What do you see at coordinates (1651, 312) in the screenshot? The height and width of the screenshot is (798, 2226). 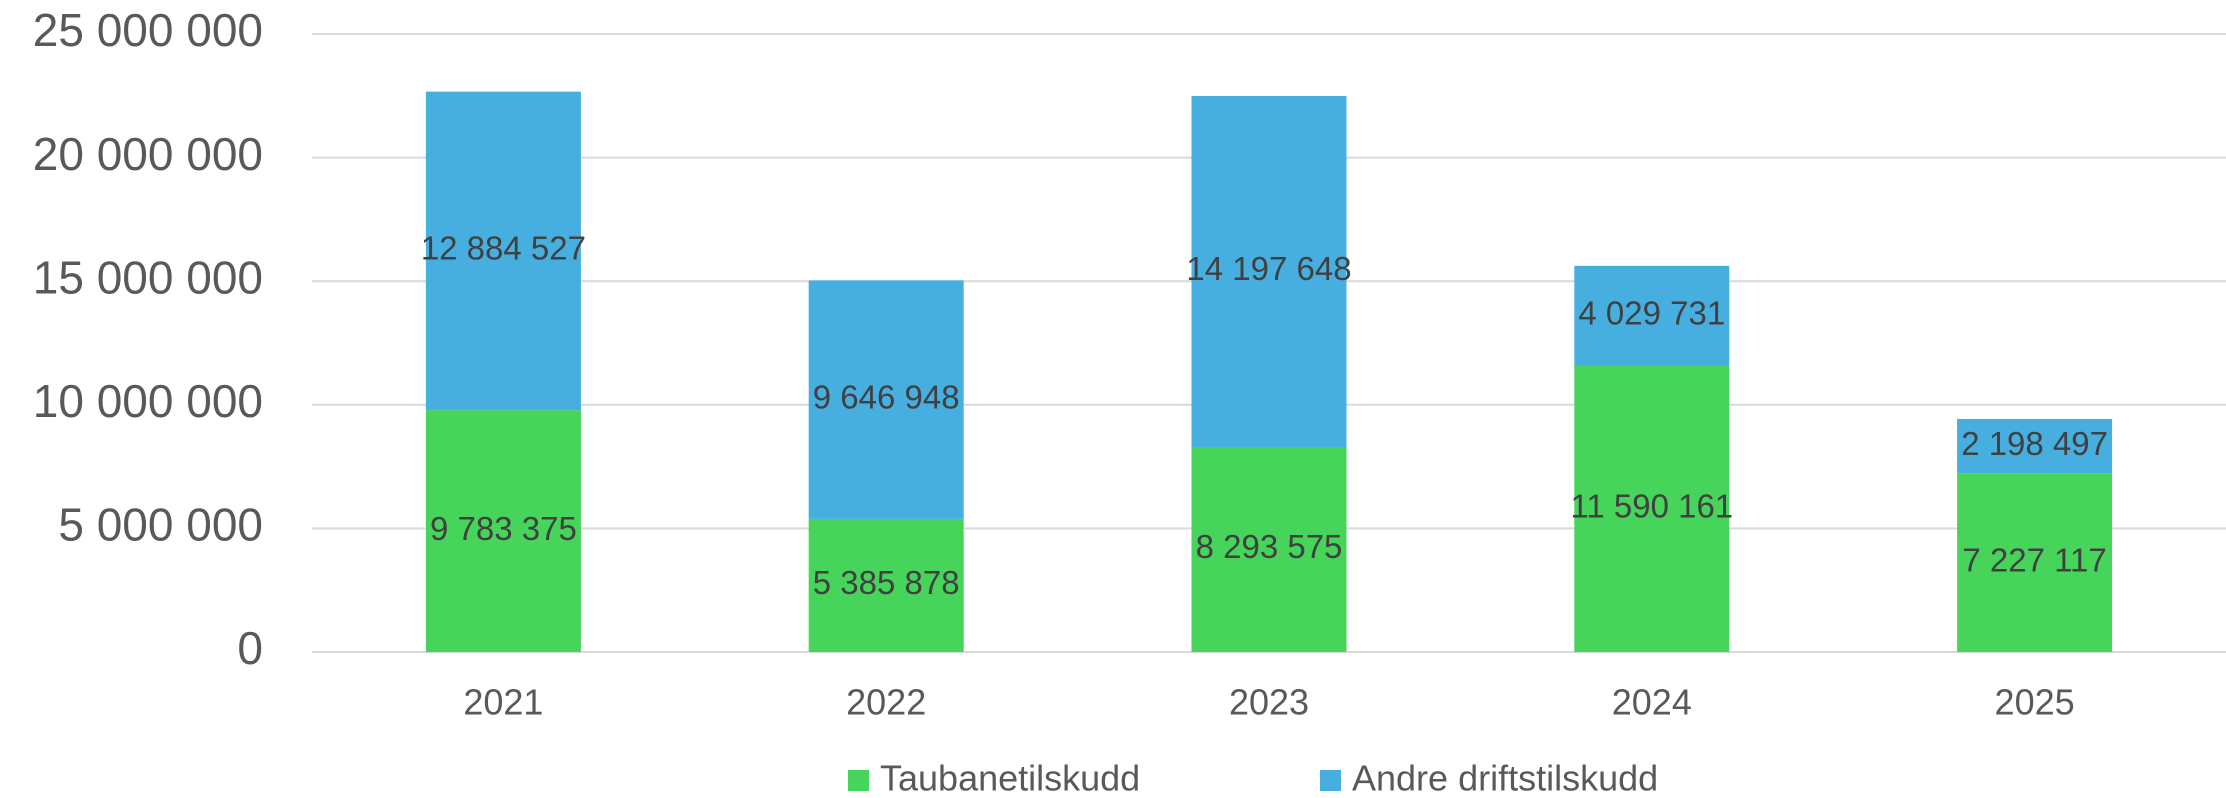 I see `data-label: 4 029 731` at bounding box center [1651, 312].